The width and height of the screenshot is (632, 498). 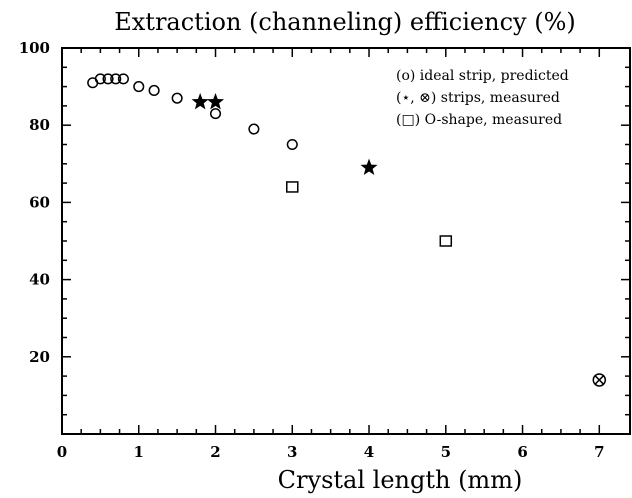 I want to click on otimes-cross, so click(x=599, y=380).